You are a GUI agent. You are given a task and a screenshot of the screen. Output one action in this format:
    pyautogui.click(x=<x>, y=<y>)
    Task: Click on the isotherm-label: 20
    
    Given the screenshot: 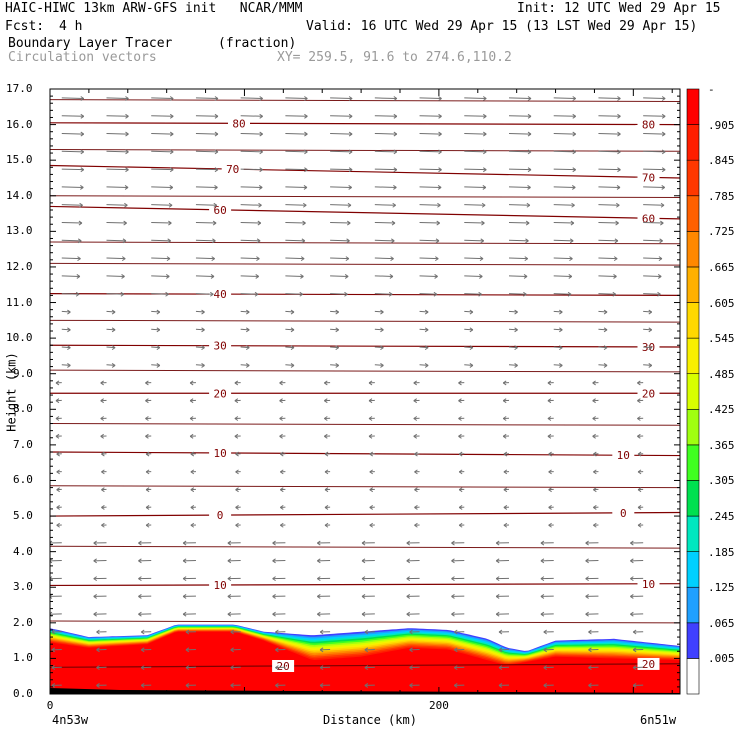 What is the action you would take?
    pyautogui.click(x=648, y=393)
    